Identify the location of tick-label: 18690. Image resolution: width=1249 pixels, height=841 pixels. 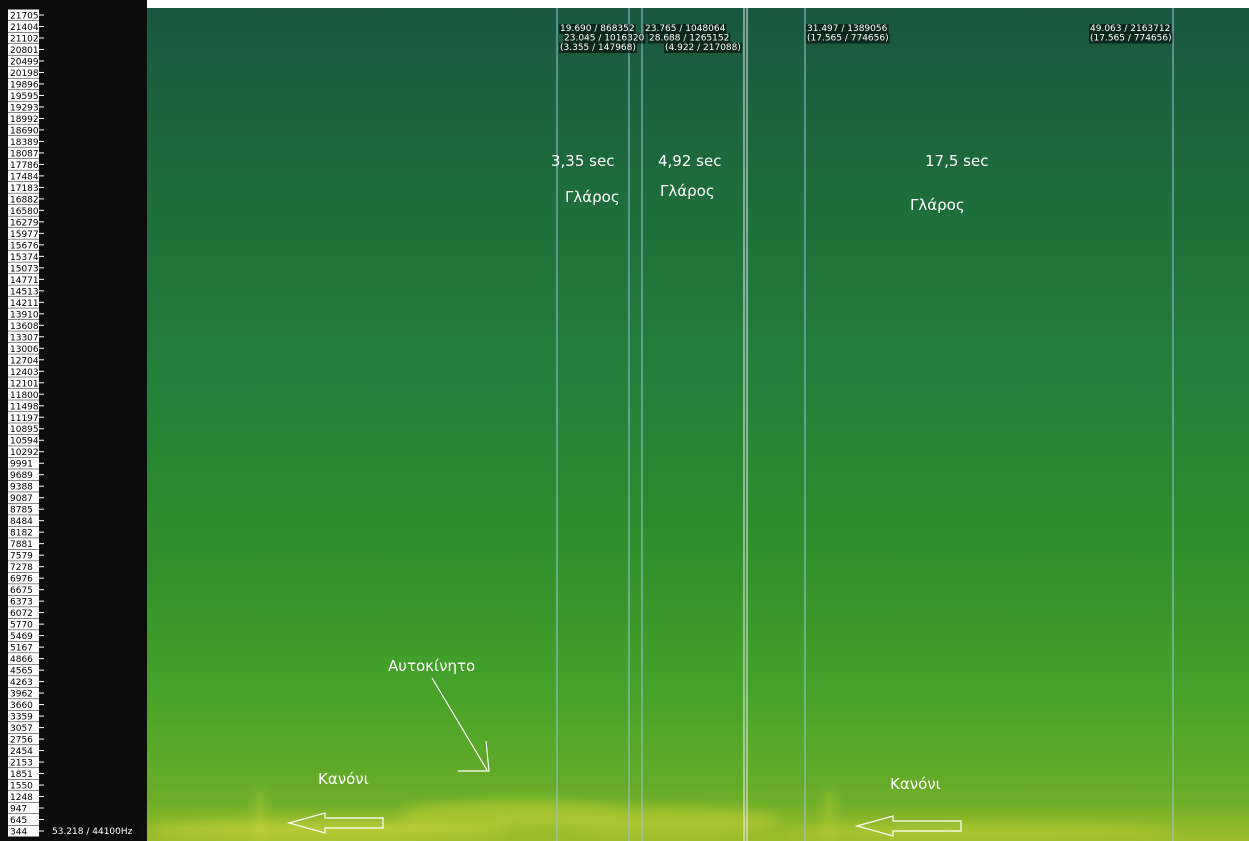
(24, 131).